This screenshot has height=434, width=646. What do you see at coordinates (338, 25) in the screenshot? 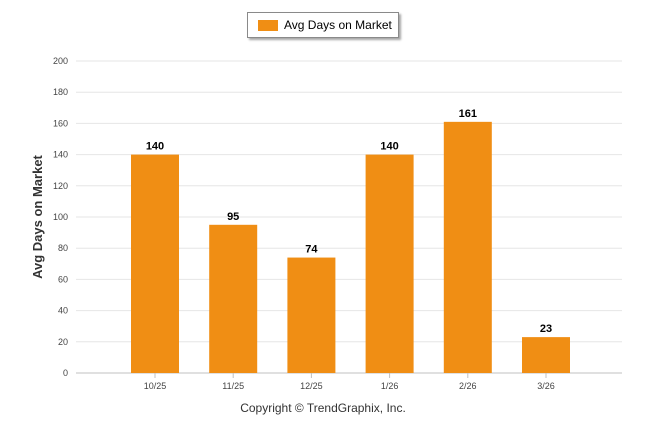
I see `legend-label: Avg Days on Market` at bounding box center [338, 25].